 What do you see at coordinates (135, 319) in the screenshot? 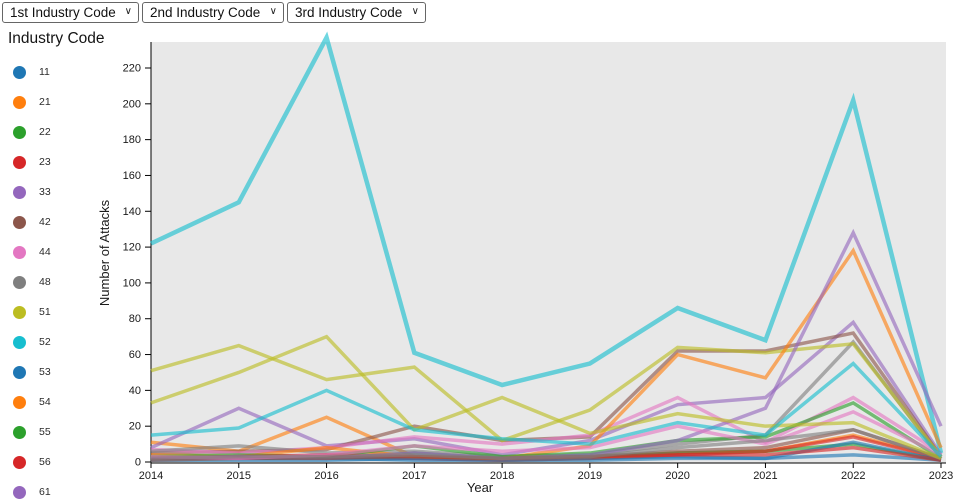
I see `y-tick-label: 80` at bounding box center [135, 319].